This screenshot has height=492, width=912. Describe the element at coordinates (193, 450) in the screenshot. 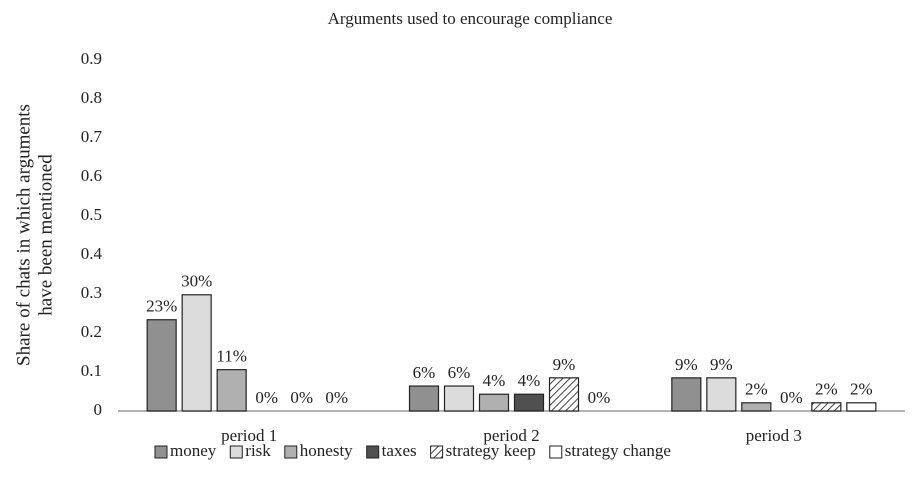

I see `legend-label: money` at that location.